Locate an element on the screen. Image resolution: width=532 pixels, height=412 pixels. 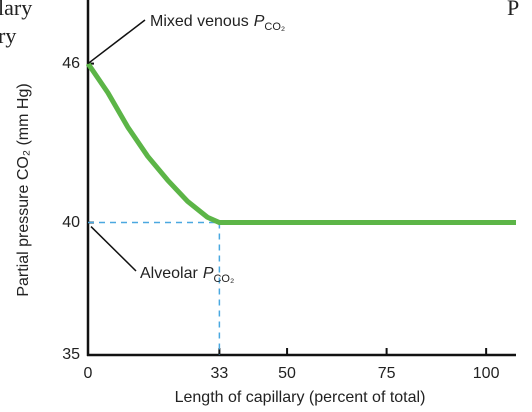
x-tick-label: 33 is located at coordinates (219, 373).